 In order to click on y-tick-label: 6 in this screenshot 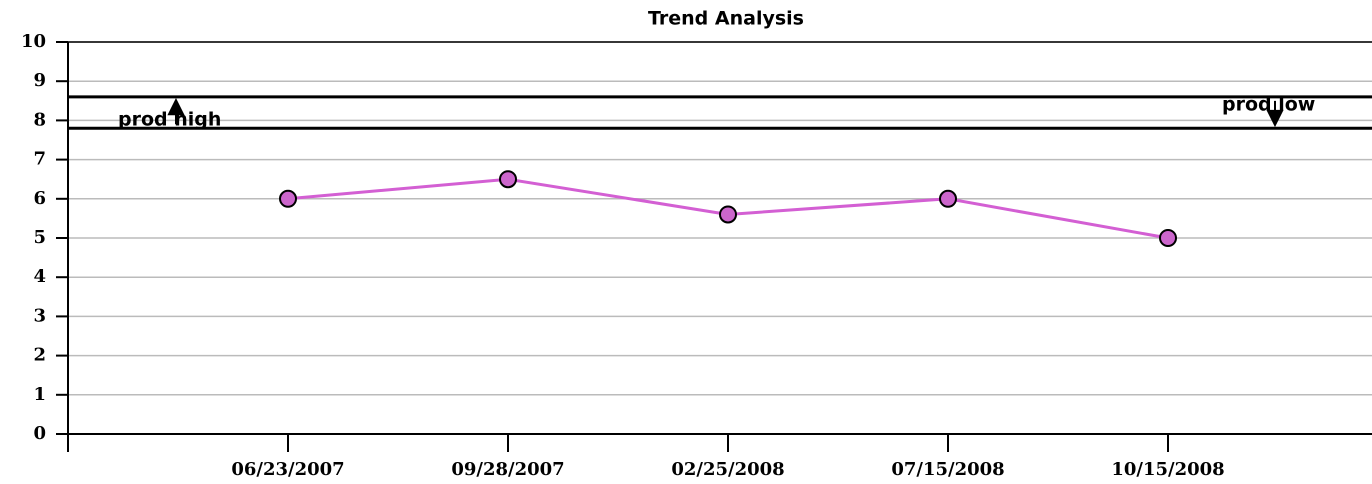, I will do `click(39, 198)`.